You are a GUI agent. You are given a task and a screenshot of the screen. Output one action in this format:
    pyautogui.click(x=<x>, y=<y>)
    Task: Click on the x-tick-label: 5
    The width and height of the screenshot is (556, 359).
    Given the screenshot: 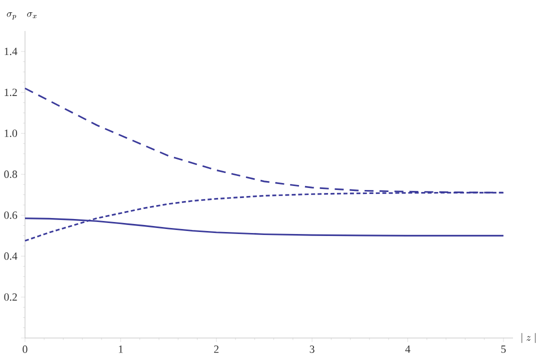 What is the action you would take?
    pyautogui.click(x=503, y=349)
    